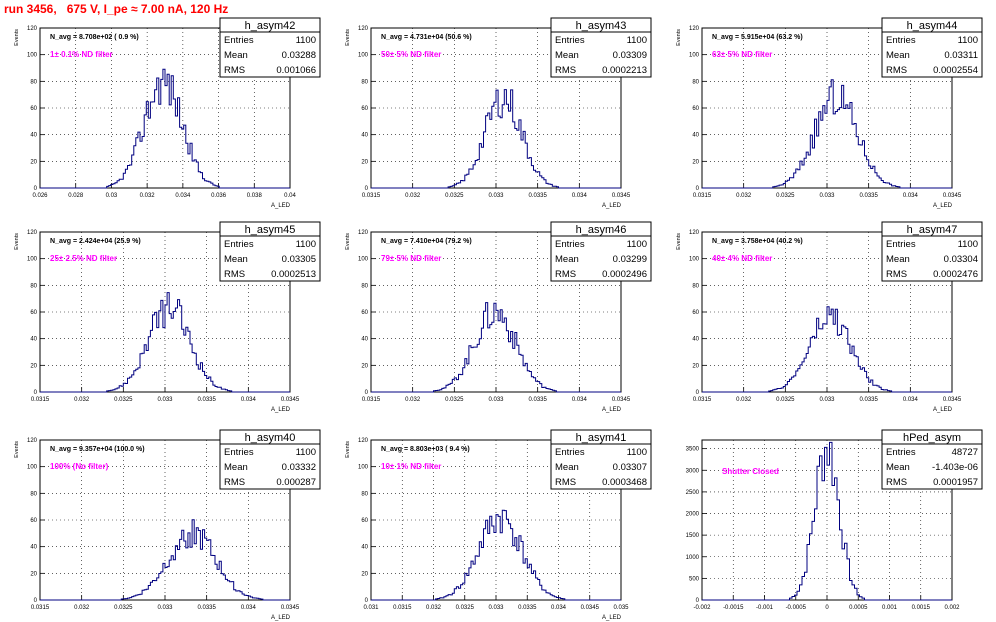  I want to click on histogram-name: h_asym45, so click(270, 230).